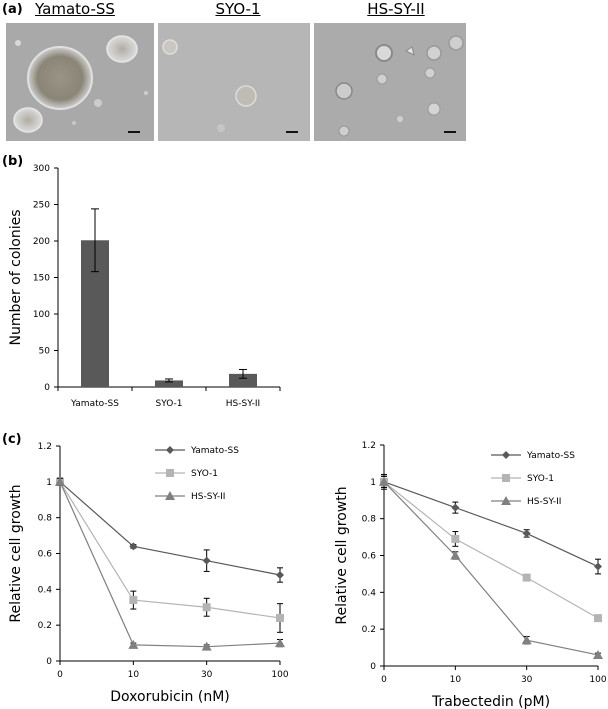 This screenshot has width=608, height=709. Describe the element at coordinates (168, 404) in the screenshot. I see `x-tick-label: SYO-1` at that location.